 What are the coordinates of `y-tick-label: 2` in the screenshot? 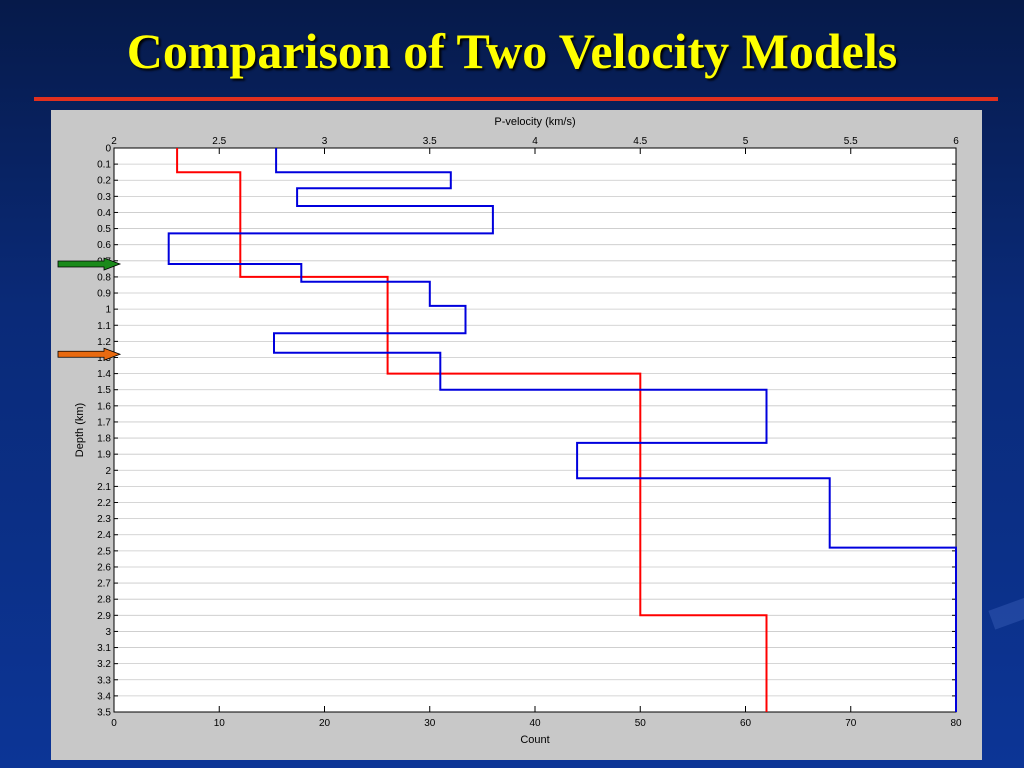 It's located at (108, 471).